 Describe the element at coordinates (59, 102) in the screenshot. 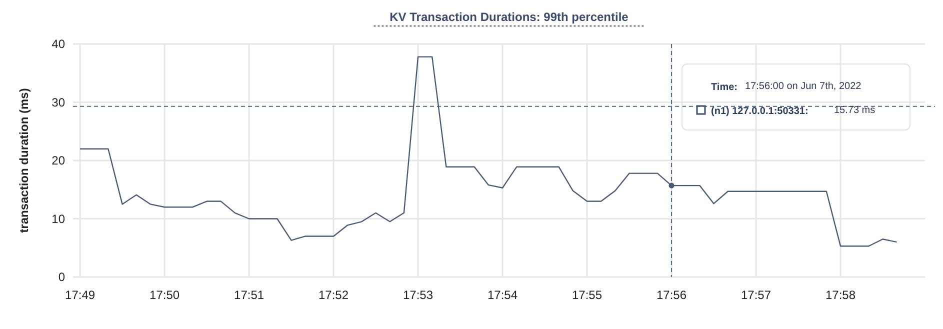

I see `y-tick-label: 30` at that location.